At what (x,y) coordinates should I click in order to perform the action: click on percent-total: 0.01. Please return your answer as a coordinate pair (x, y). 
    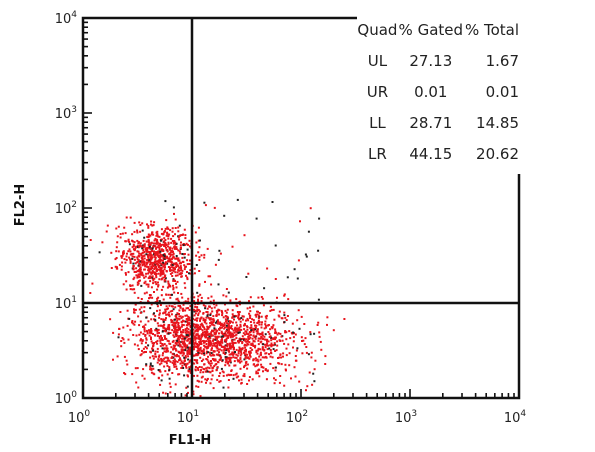
    Looking at the image, I should click on (502, 91).